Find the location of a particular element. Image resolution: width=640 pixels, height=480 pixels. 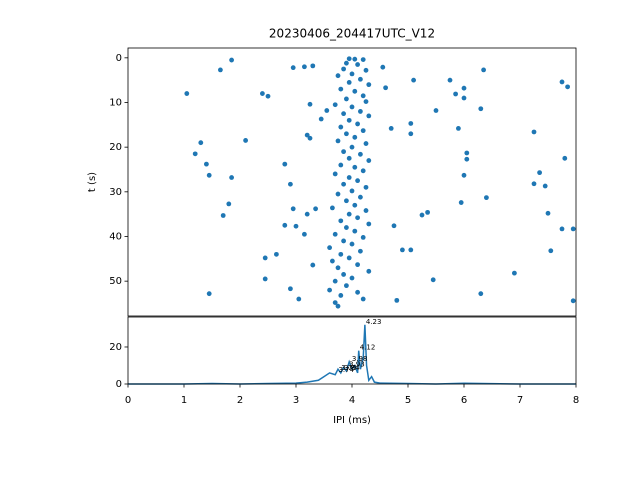

peak-label: 4.23 is located at coordinates (374, 322).